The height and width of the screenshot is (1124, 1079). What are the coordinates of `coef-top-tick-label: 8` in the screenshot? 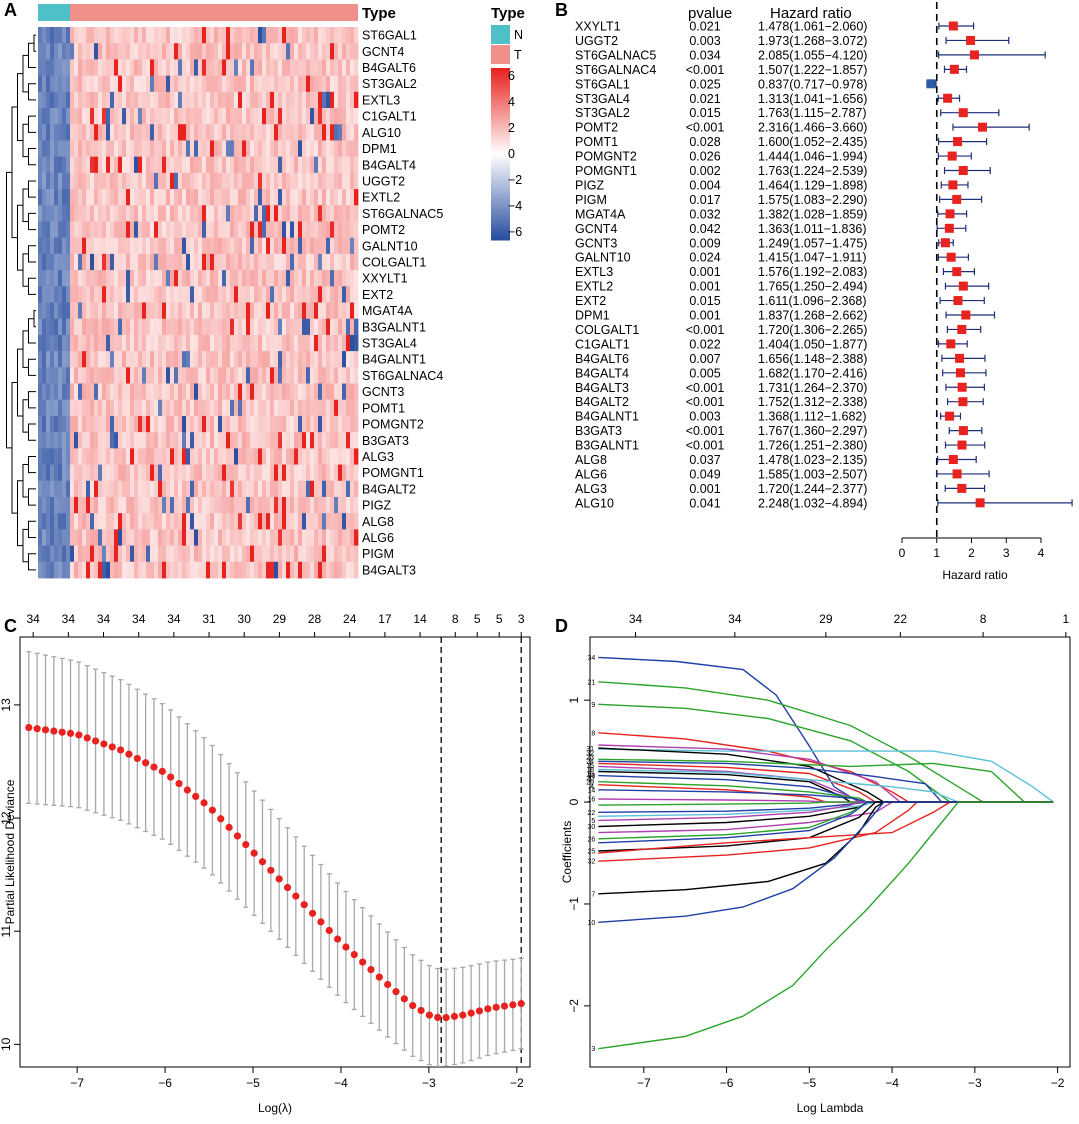 It's located at (983, 619).